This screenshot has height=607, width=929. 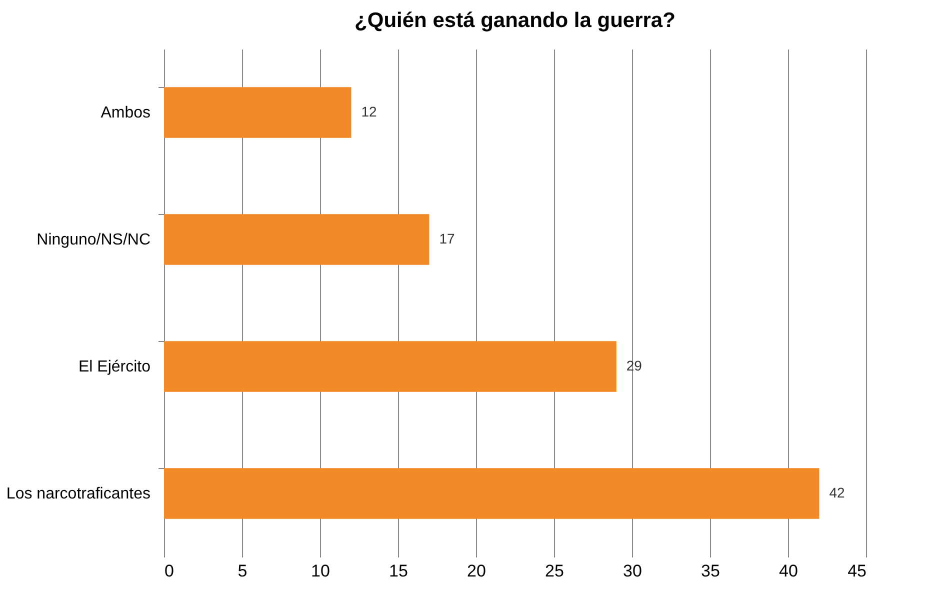 What do you see at coordinates (125, 113) in the screenshot?
I see `y-tick-label: Ambos` at bounding box center [125, 113].